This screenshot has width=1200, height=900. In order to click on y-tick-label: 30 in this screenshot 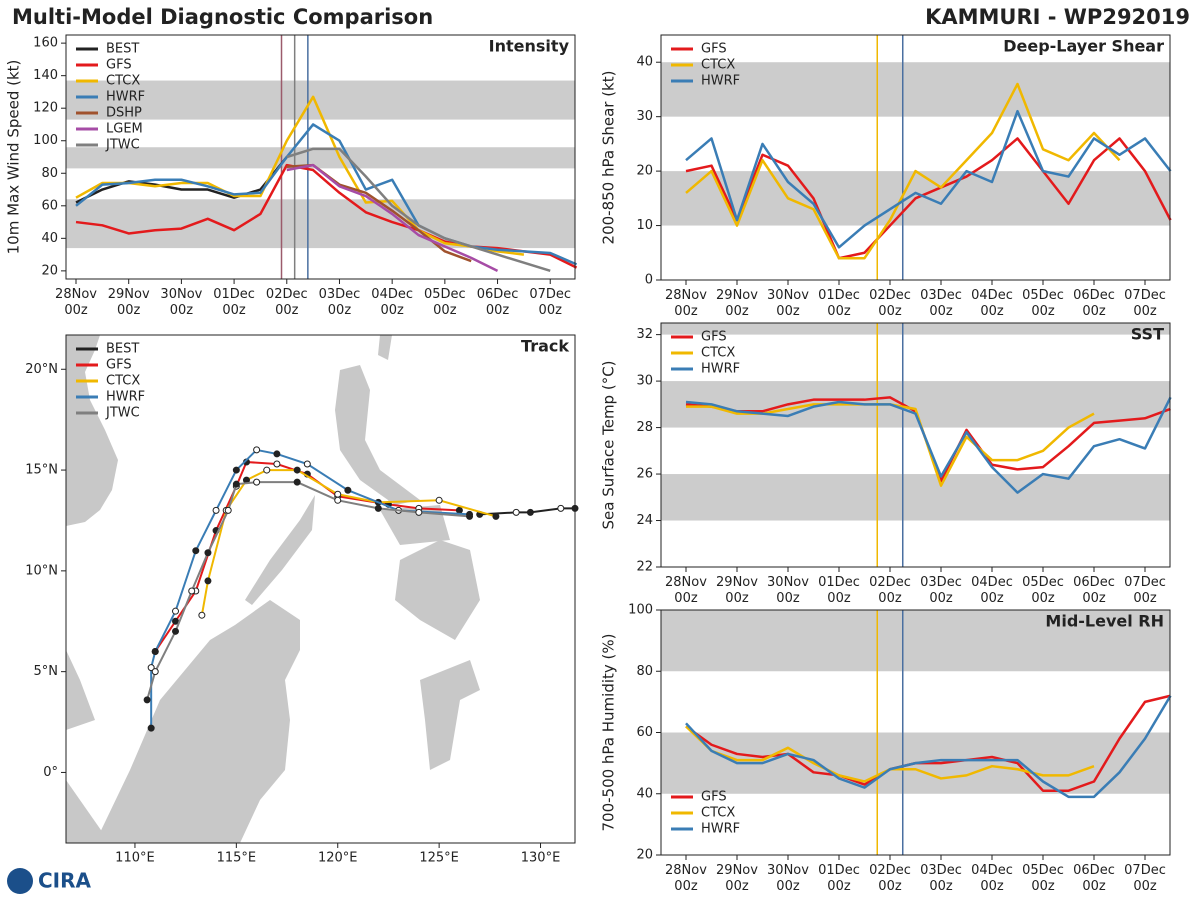, I will do `click(644, 381)`.